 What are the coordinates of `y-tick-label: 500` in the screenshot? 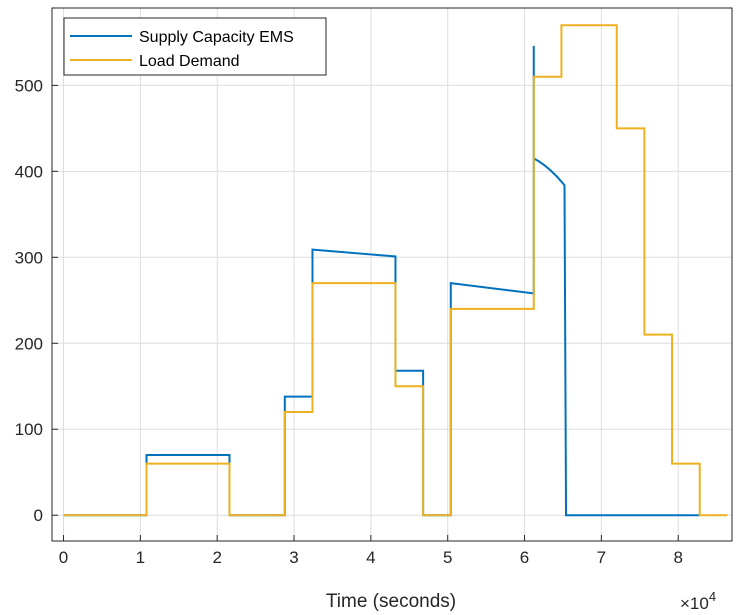 It's located at (29, 85).